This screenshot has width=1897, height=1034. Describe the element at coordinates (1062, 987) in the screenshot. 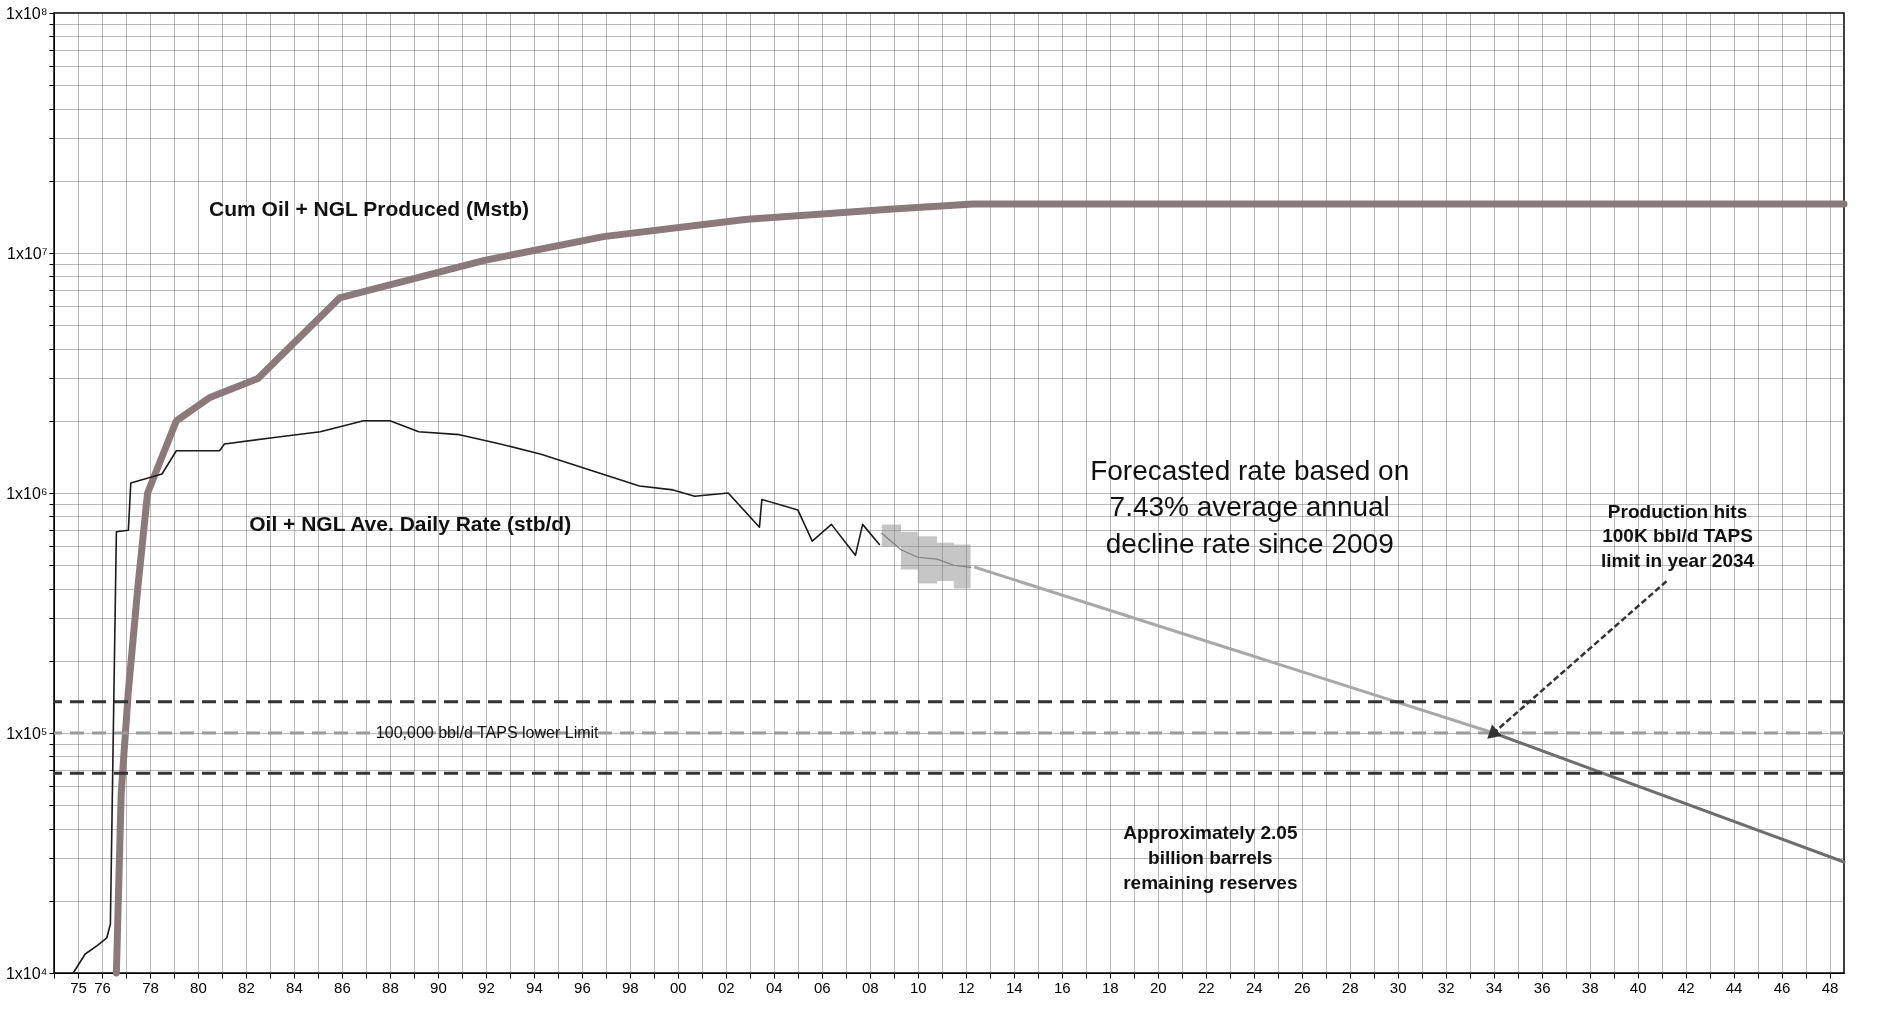

I see `x-tick-label: 16` at that location.